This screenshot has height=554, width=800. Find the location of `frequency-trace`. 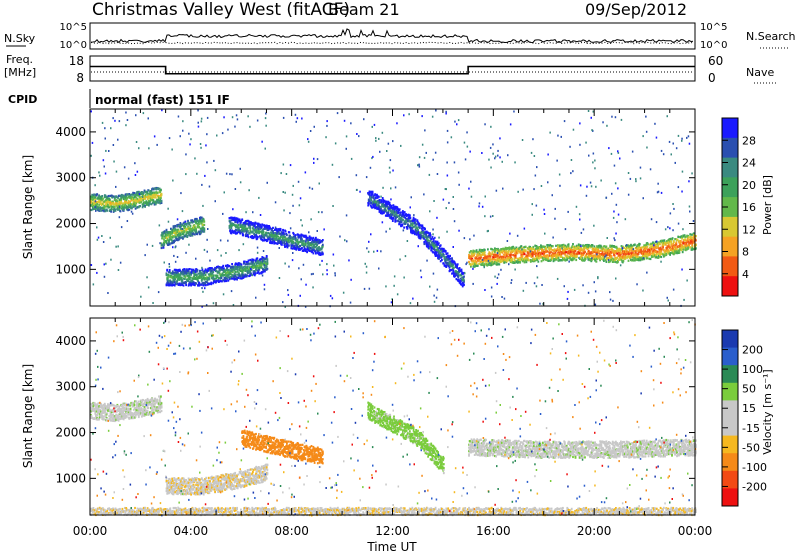

frequency-trace is located at coordinates (392, 70).